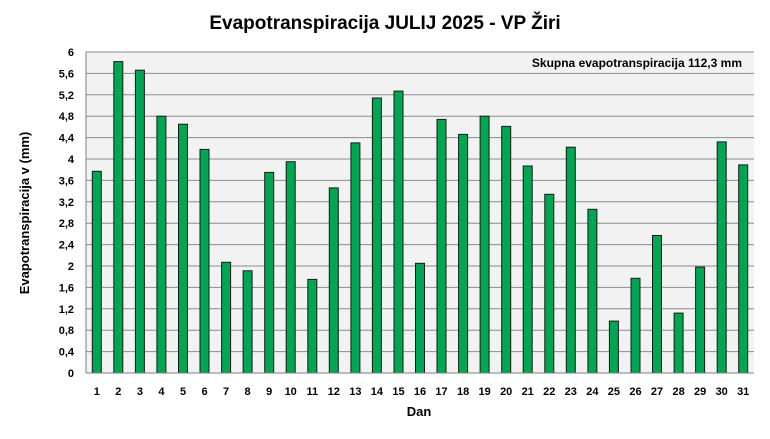  I want to click on chart-title: Evapotranspiracija JULIJ 2025 - VP Žiri, so click(384, 23).